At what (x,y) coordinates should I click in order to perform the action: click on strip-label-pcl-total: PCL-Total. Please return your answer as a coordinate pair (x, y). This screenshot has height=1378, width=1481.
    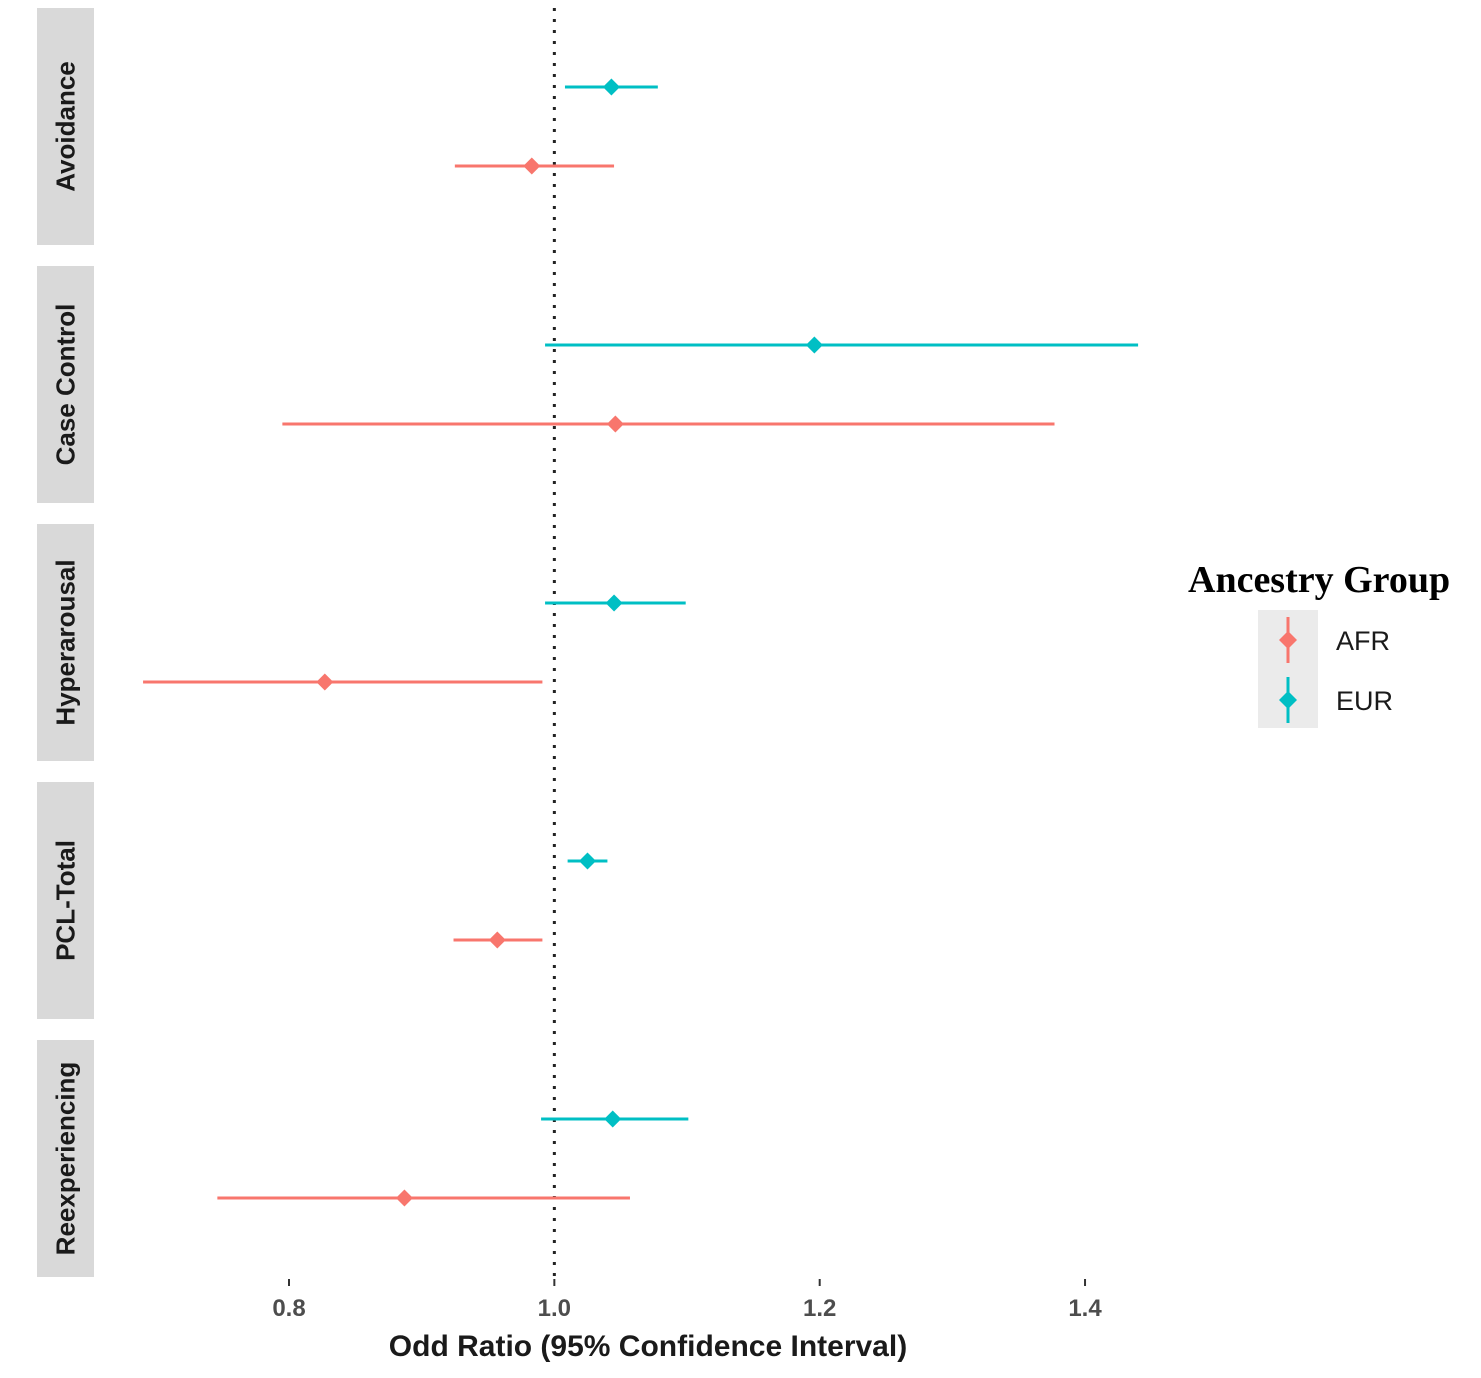
    Looking at the image, I should click on (66, 900).